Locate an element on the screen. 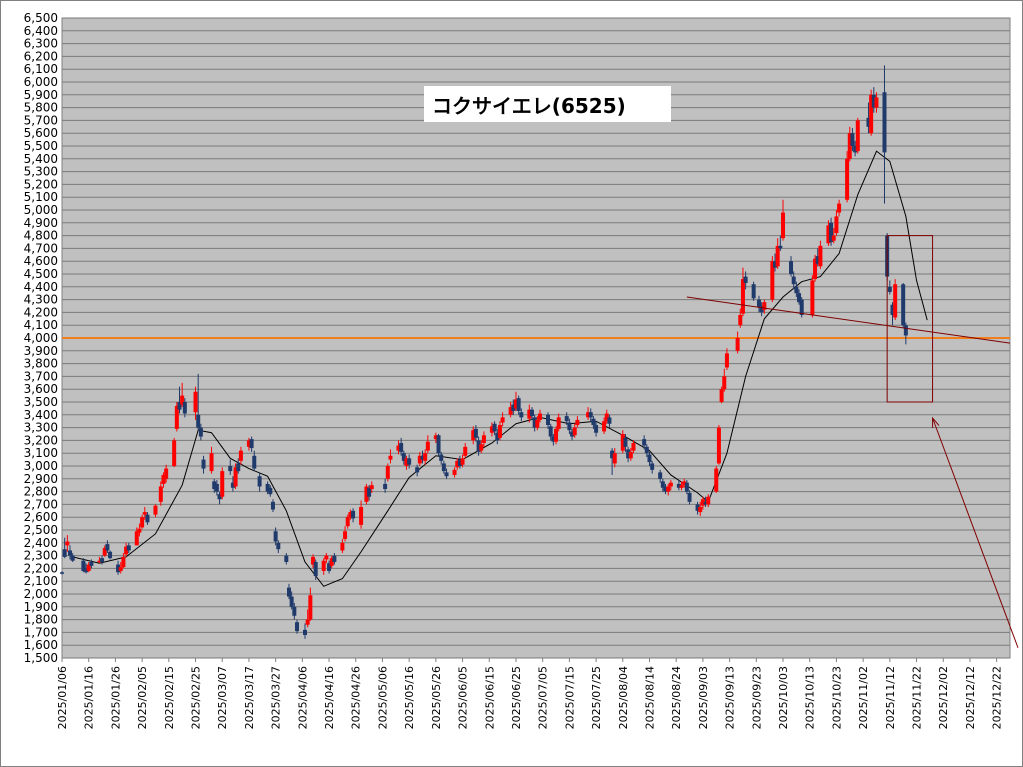 Image resolution: width=1023 pixels, height=767 pixels. x-tick-label: 2025/10/23 is located at coordinates (836, 697).